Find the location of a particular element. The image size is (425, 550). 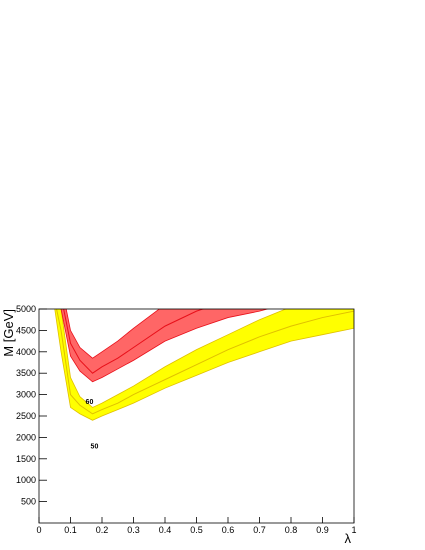

y-tick-label: 4500 is located at coordinates (26, 330).